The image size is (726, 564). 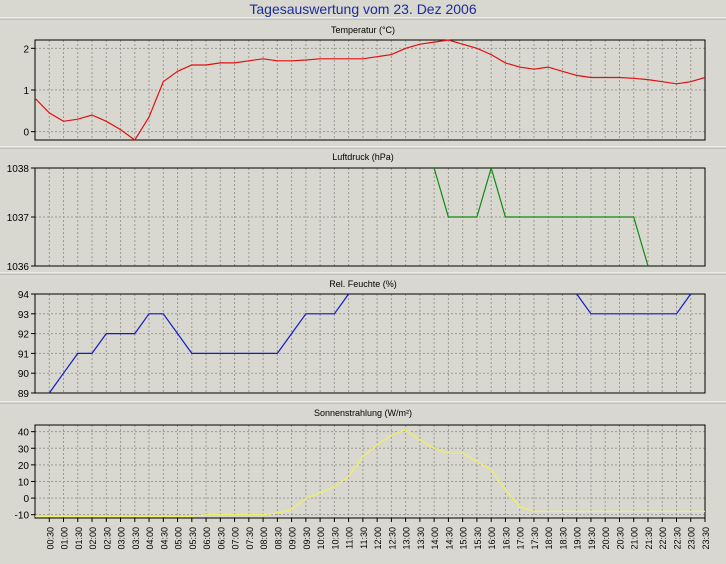 What do you see at coordinates (264, 538) in the screenshot?
I see `xtick-label-15: 08:00` at bounding box center [264, 538].